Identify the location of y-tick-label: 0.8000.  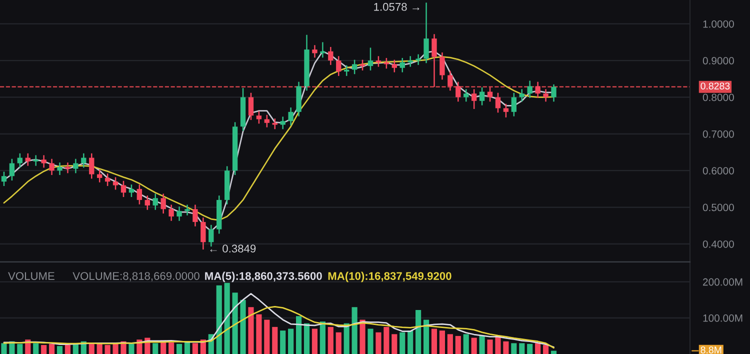
(718, 98).